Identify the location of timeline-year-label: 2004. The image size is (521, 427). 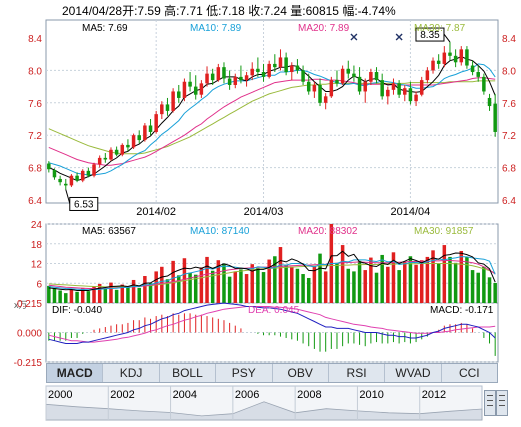
(185, 395).